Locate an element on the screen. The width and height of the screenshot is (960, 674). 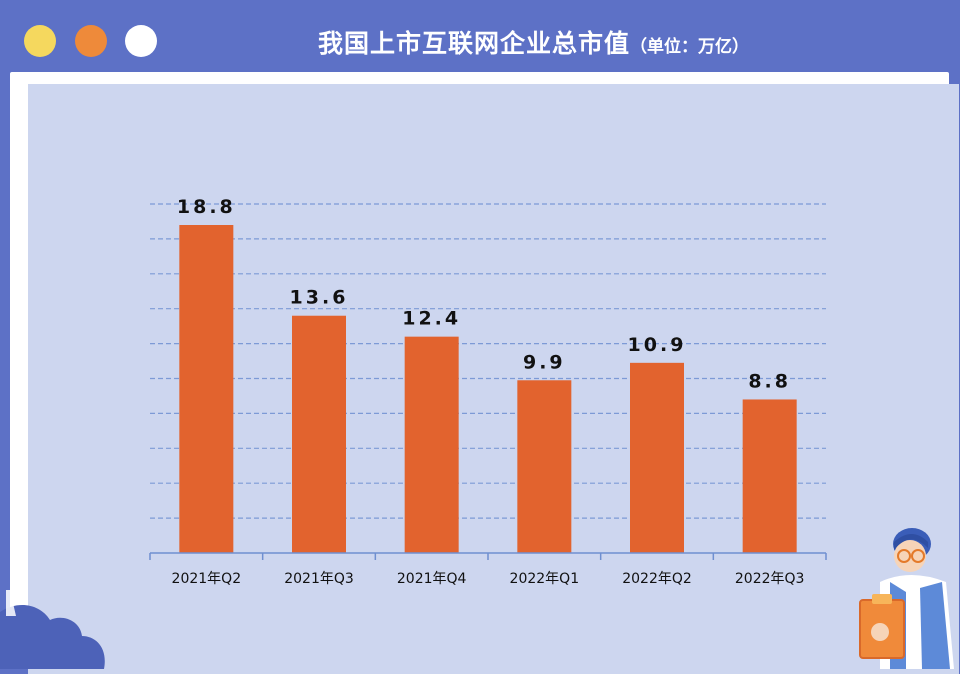
worker-with-clipboard-icon is located at coordinates (906, 598).